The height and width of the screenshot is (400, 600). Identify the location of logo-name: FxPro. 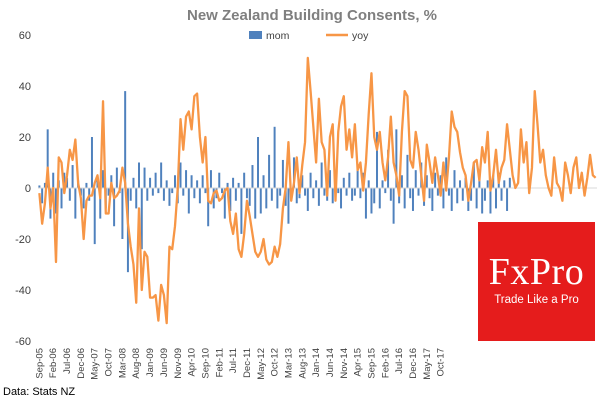
(536, 272).